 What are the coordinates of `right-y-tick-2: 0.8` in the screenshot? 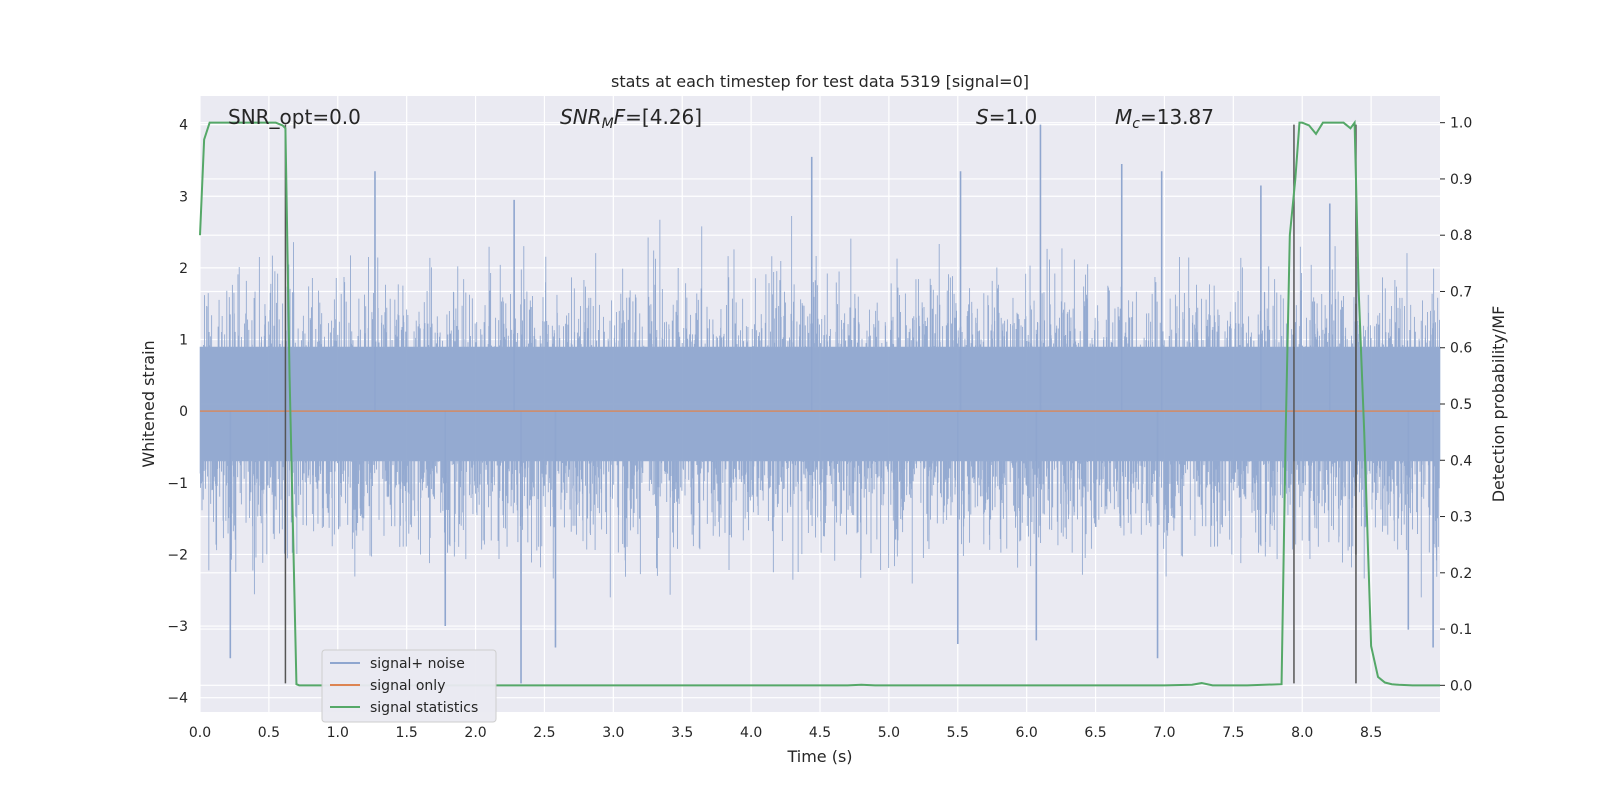 It's located at (1461, 236).